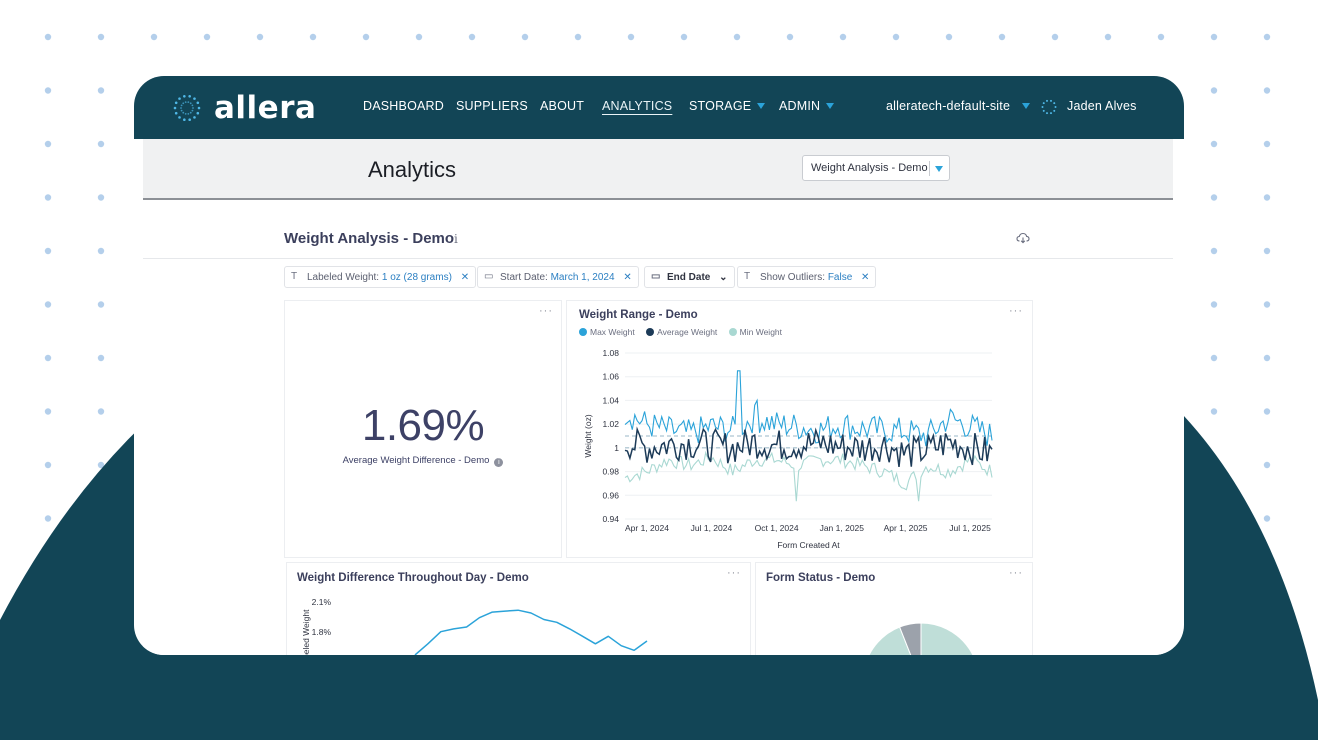 The width and height of the screenshot is (1318, 740). What do you see at coordinates (727, 106) in the screenshot?
I see `nav-storage: STORAGE` at bounding box center [727, 106].